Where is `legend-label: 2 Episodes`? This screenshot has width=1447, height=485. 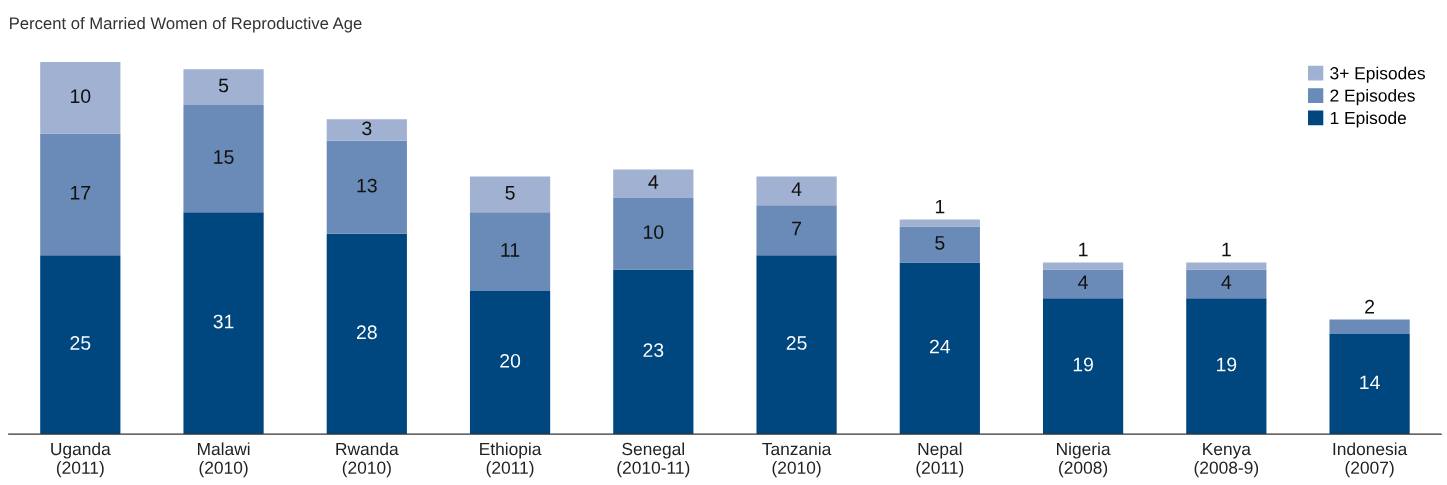 legend-label: 2 Episodes is located at coordinates (1372, 97).